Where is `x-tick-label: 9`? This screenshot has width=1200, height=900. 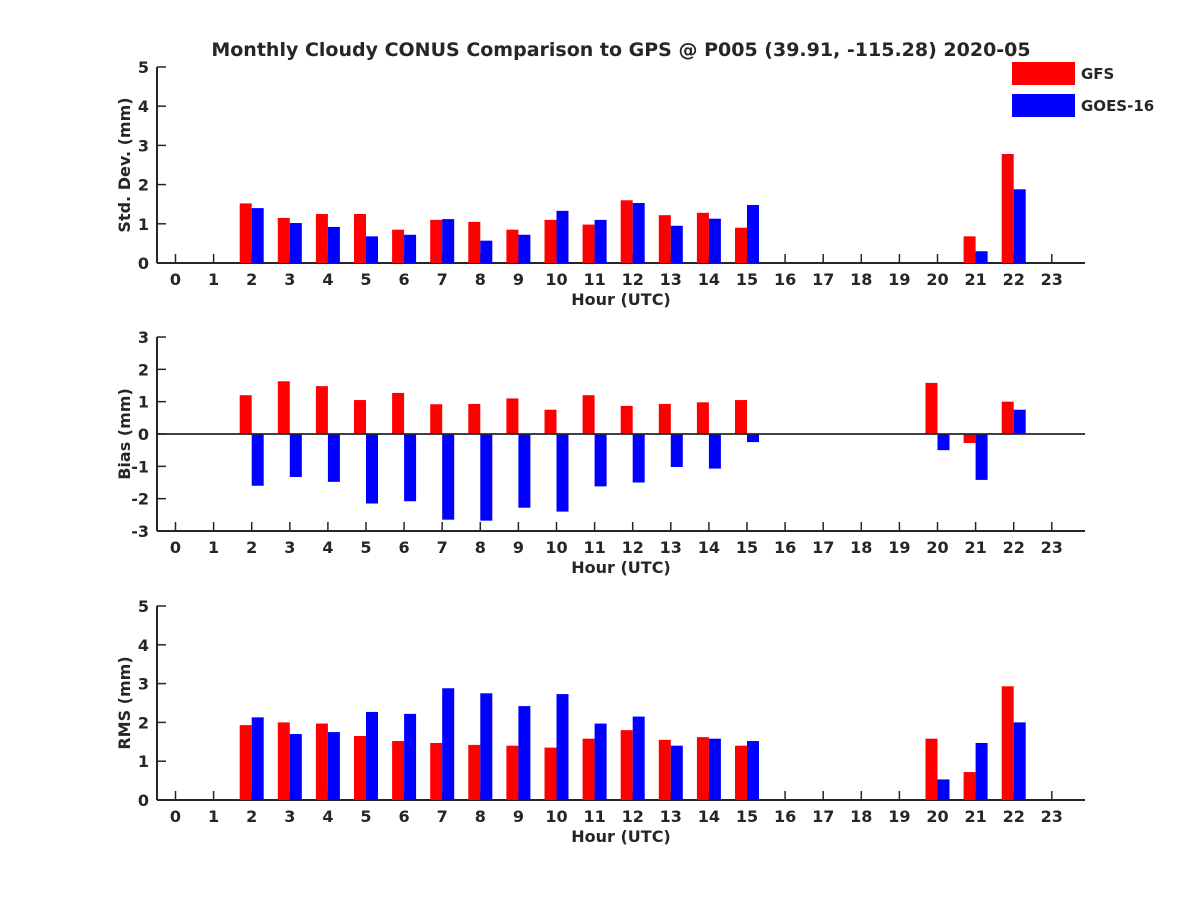 x-tick-label: 9 is located at coordinates (518, 816).